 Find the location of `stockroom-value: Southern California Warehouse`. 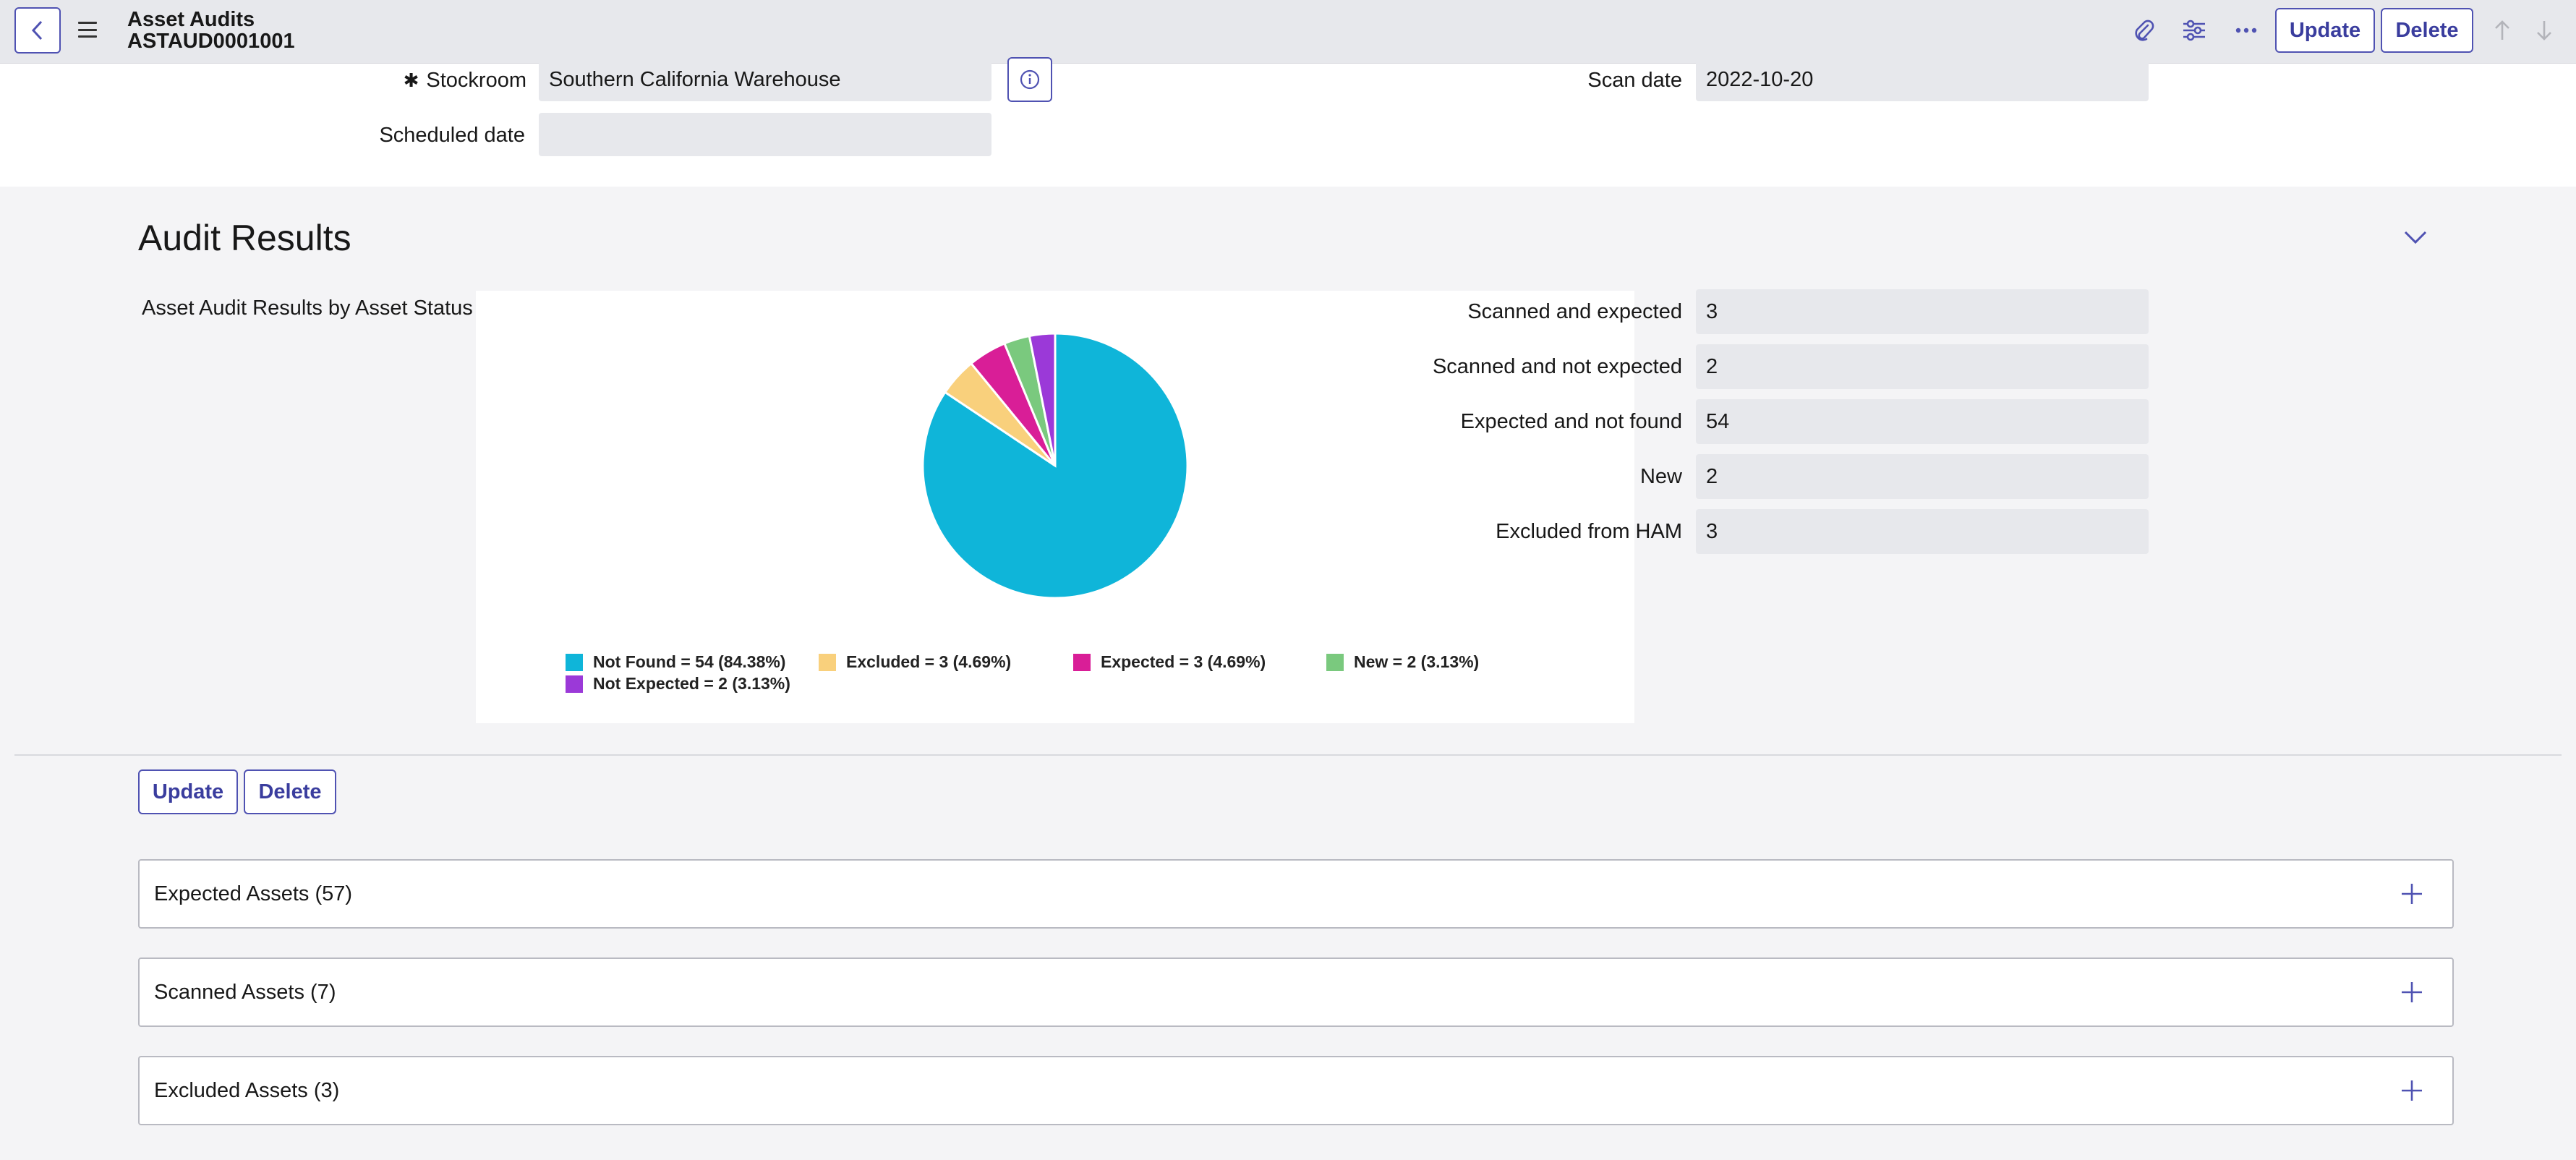

stockroom-value: Southern California Warehouse is located at coordinates (695, 79).